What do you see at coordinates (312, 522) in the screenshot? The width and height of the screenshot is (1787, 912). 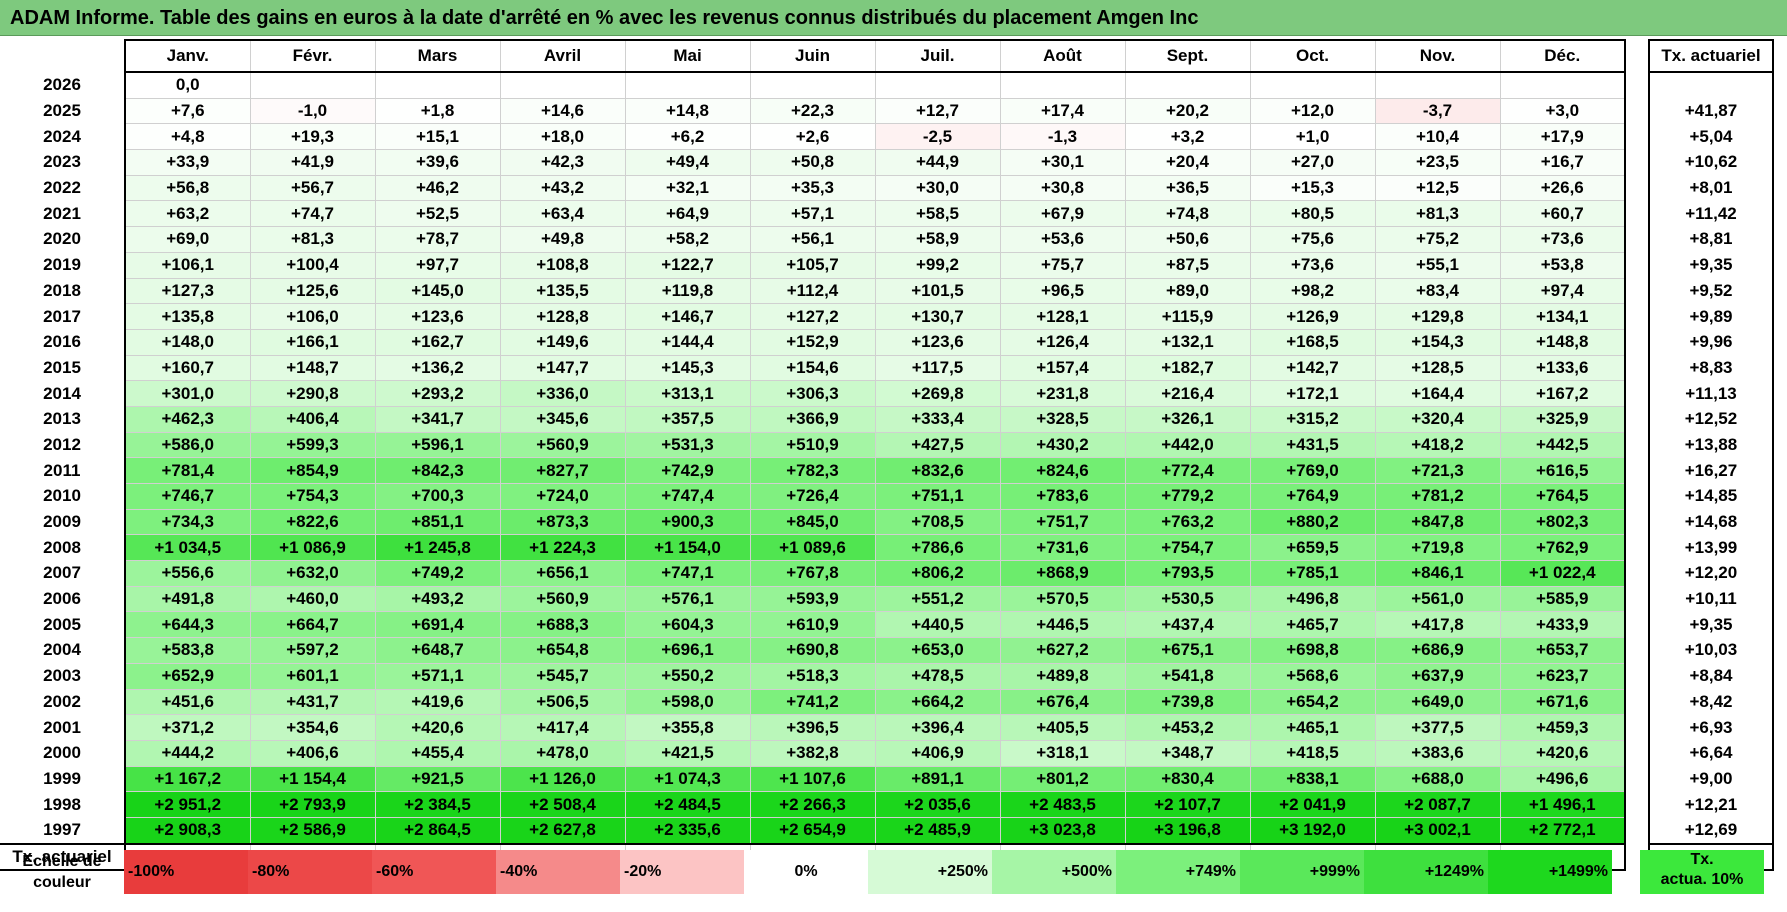 I see `gain-cell: +822,6` at bounding box center [312, 522].